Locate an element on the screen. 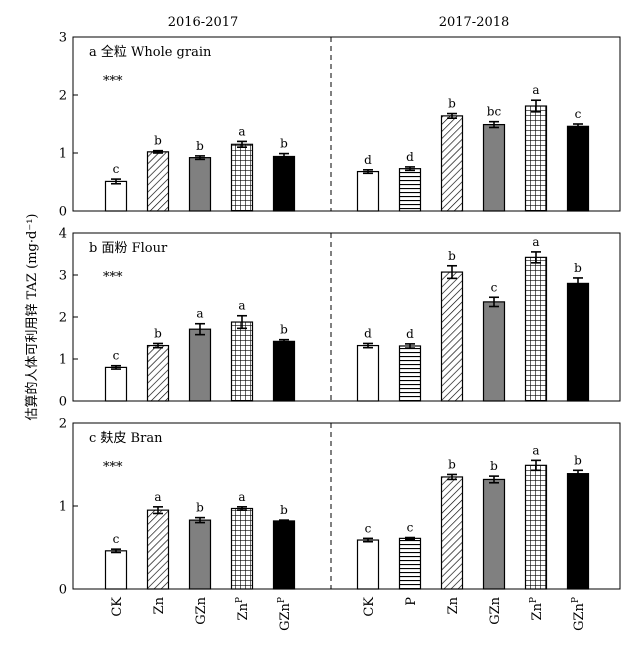 The width and height of the screenshot is (641, 649). x-tick-label: GZnP is located at coordinates (579, 614).